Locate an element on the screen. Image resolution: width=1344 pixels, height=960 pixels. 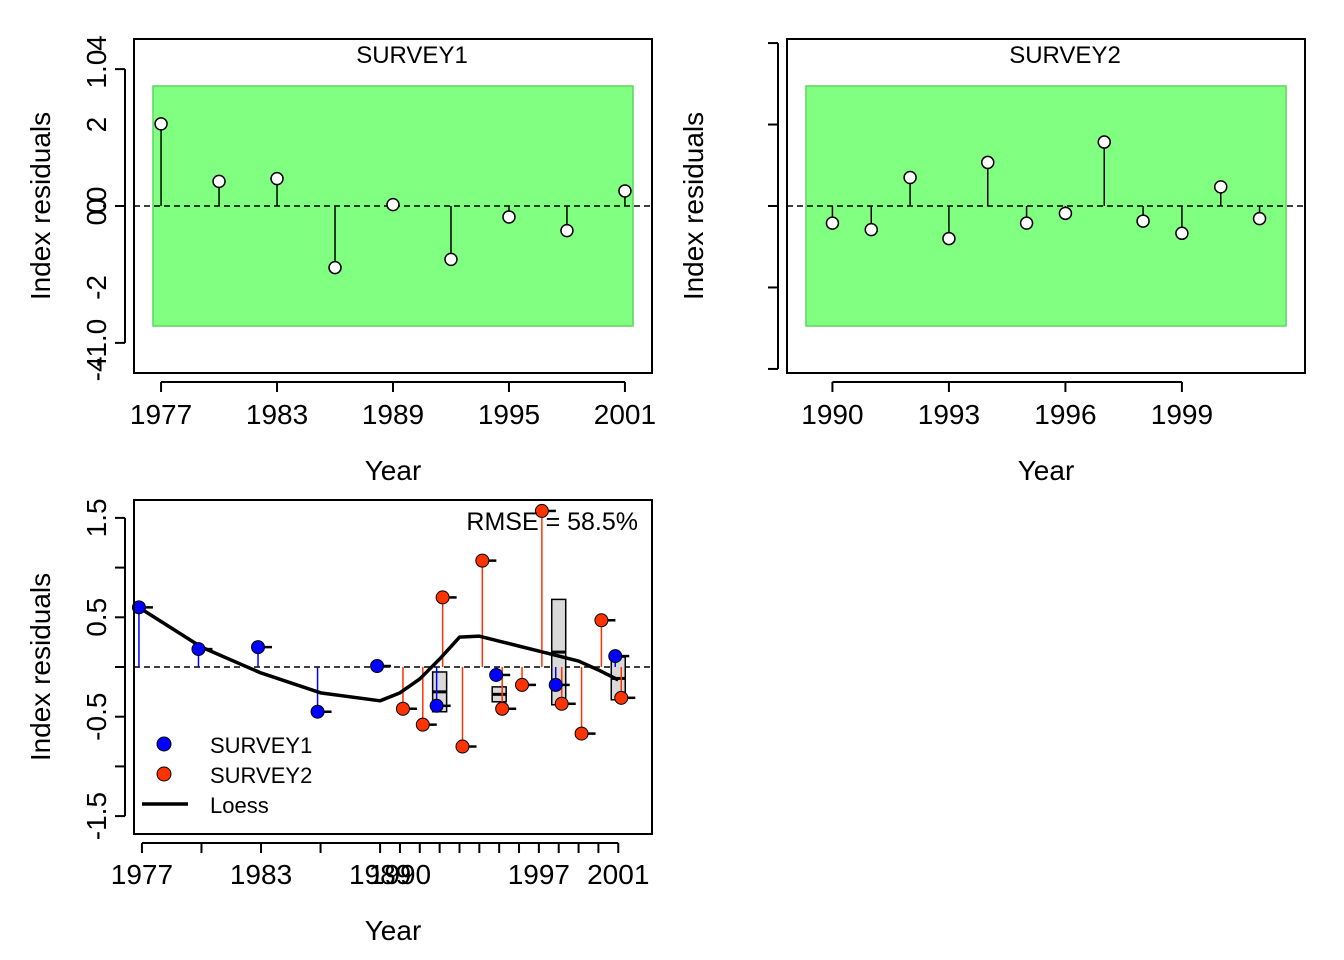
joint-plot-frame is located at coordinates (393, 667).